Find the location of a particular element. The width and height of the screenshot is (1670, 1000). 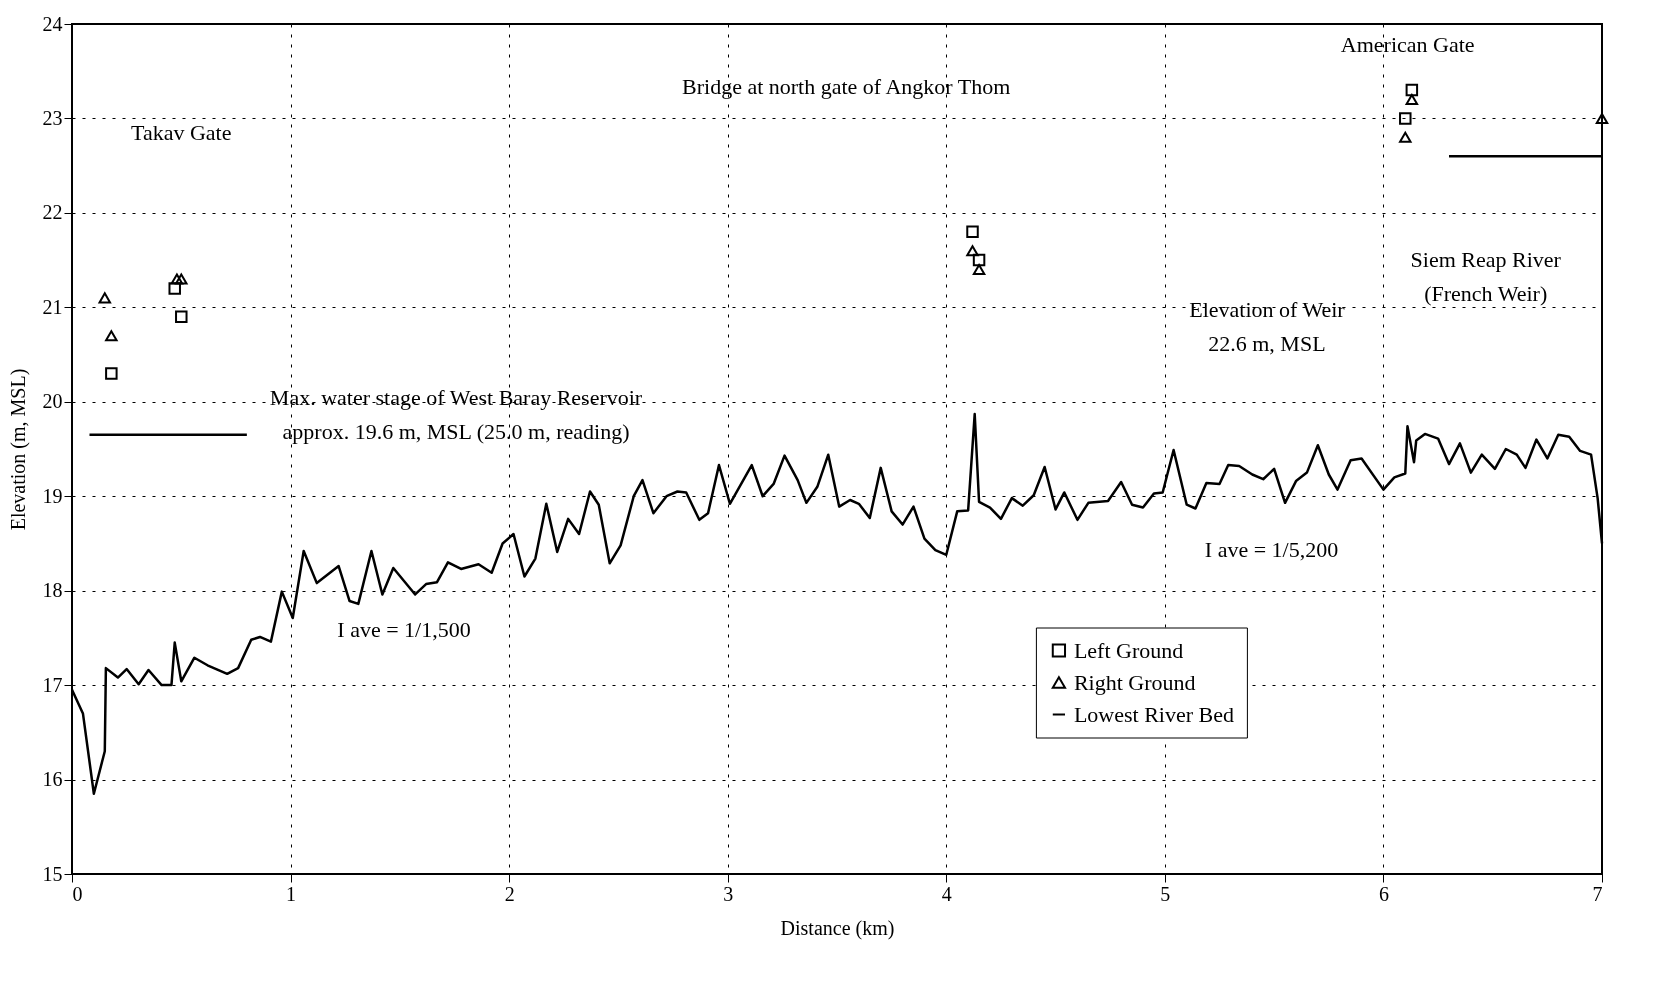

annotation: Takav Gate is located at coordinates (181, 132).